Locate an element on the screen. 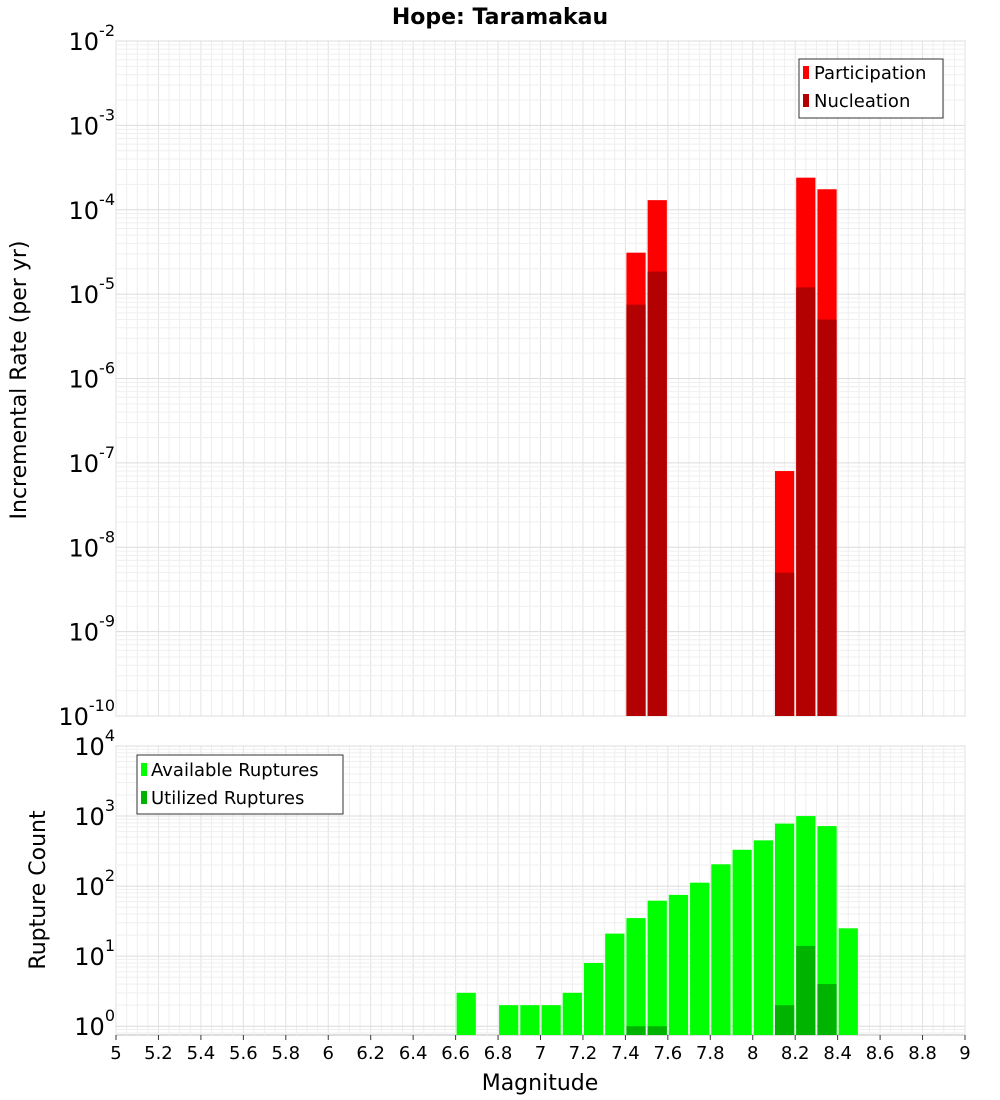 The width and height of the screenshot is (1000, 1100). legend-label-participation: Participation is located at coordinates (870, 73).